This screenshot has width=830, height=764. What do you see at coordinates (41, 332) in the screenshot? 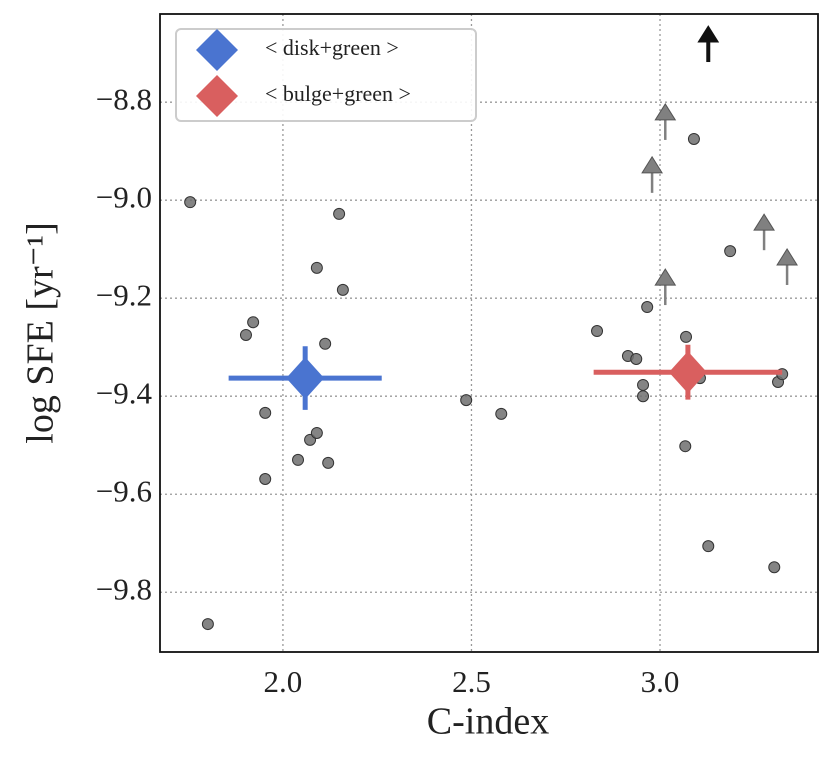
I see `y-axis-label: log SFE [yr⁻¹]` at bounding box center [41, 332].